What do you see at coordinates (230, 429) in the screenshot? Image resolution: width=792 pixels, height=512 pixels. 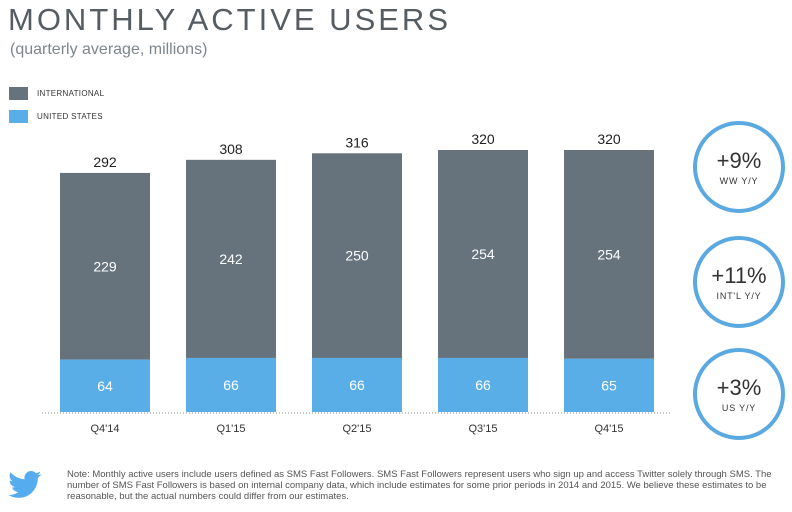 I see `x-tick-label: Q1'15` at bounding box center [230, 429].